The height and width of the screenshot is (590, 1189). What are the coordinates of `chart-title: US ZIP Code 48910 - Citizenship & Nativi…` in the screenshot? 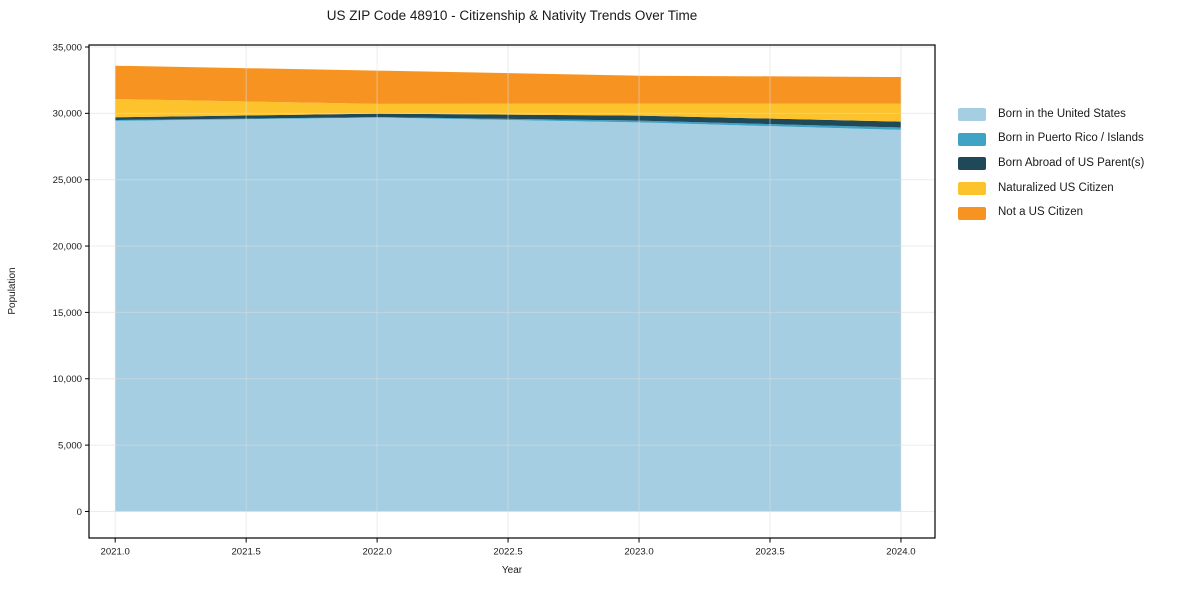 It's located at (512, 15).